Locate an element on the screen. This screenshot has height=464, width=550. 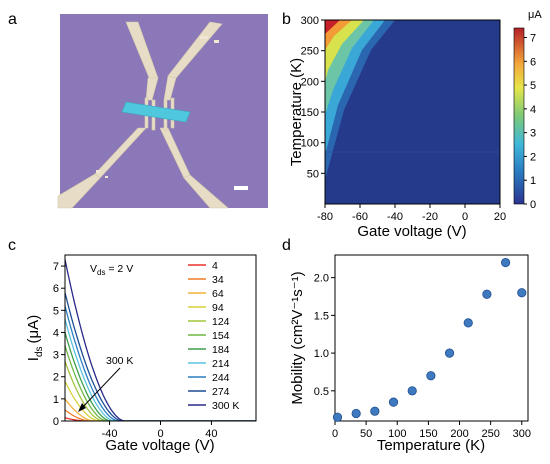
temperature-arrow: 300 K is located at coordinates (105, 383).